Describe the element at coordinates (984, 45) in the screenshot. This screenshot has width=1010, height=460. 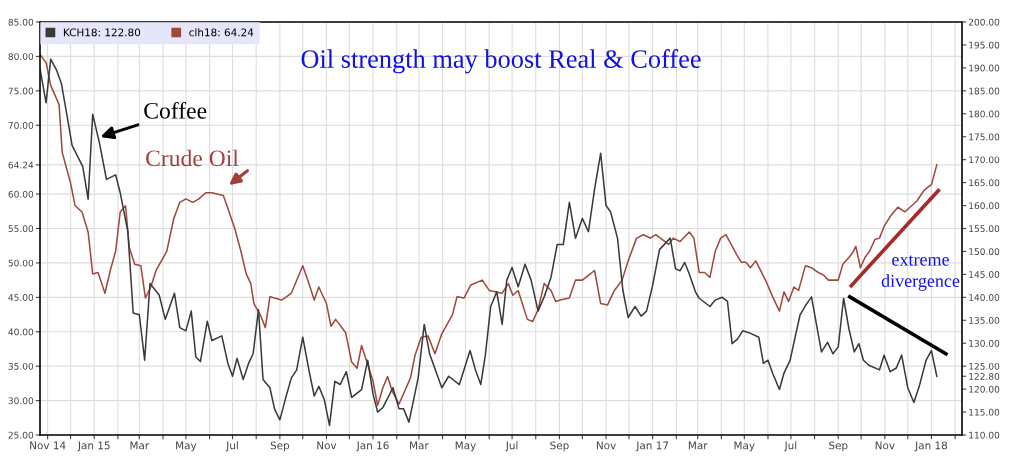
I see `y2-tick-label: 195.00` at that location.